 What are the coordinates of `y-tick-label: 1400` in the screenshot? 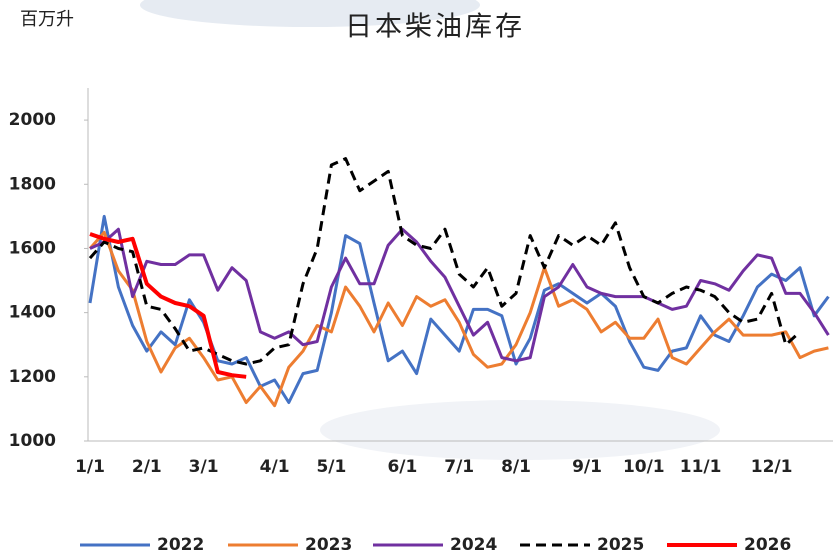 It's located at (32, 313).